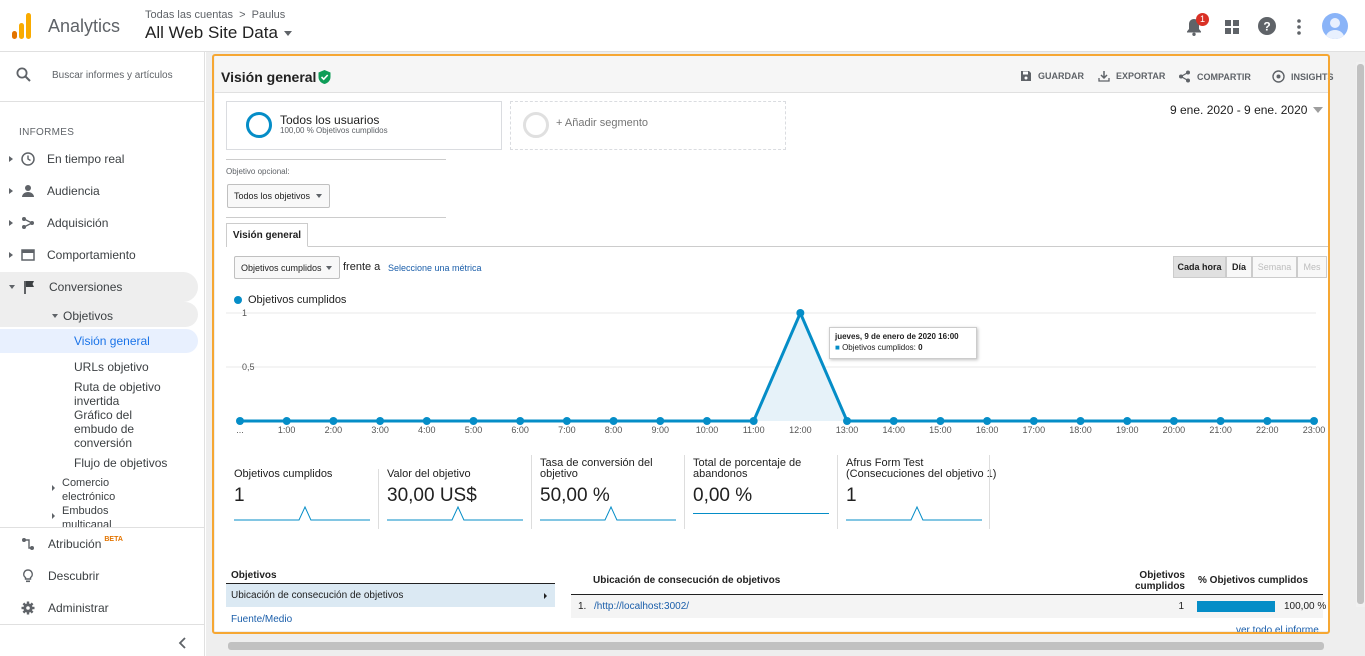 The image size is (1365, 656). Describe the element at coordinates (281, 267) in the screenshot. I see `metric-value: Objetivos cumplidos` at that location.